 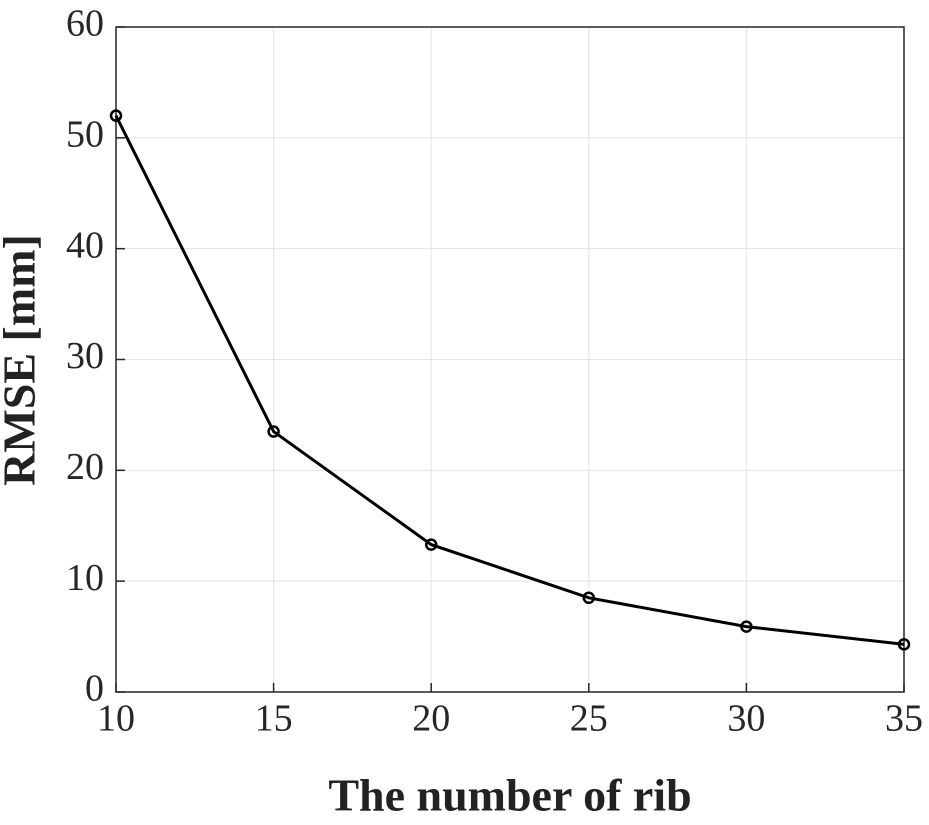 What do you see at coordinates (589, 719) in the screenshot?
I see `x-tick-label: 25` at bounding box center [589, 719].